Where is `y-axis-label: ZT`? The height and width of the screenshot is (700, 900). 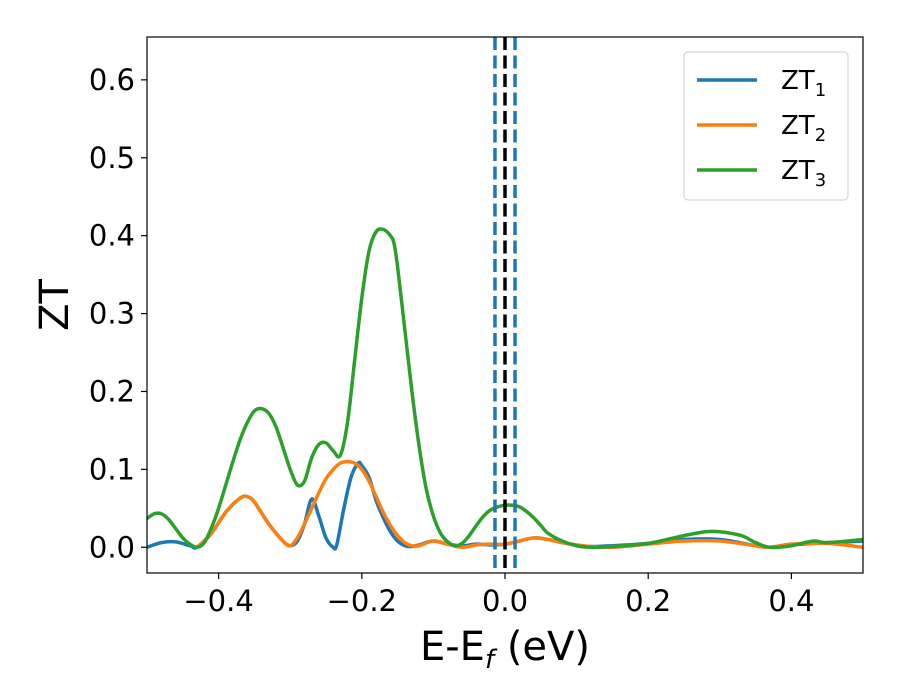
y-axis-label: ZT is located at coordinates (55, 305).